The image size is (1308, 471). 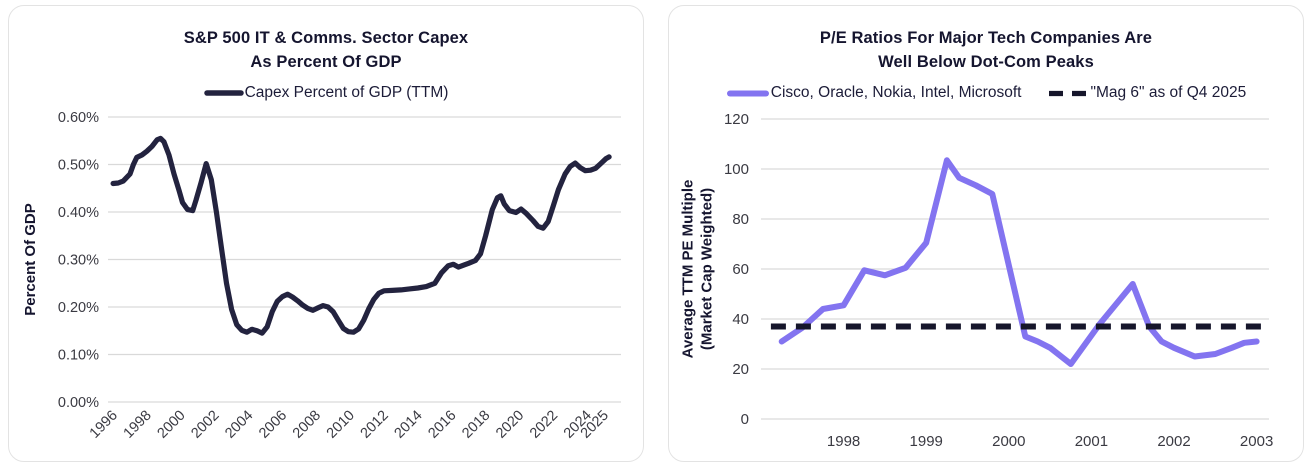 I want to click on x-tick-label: 1996, so click(x=104, y=425).